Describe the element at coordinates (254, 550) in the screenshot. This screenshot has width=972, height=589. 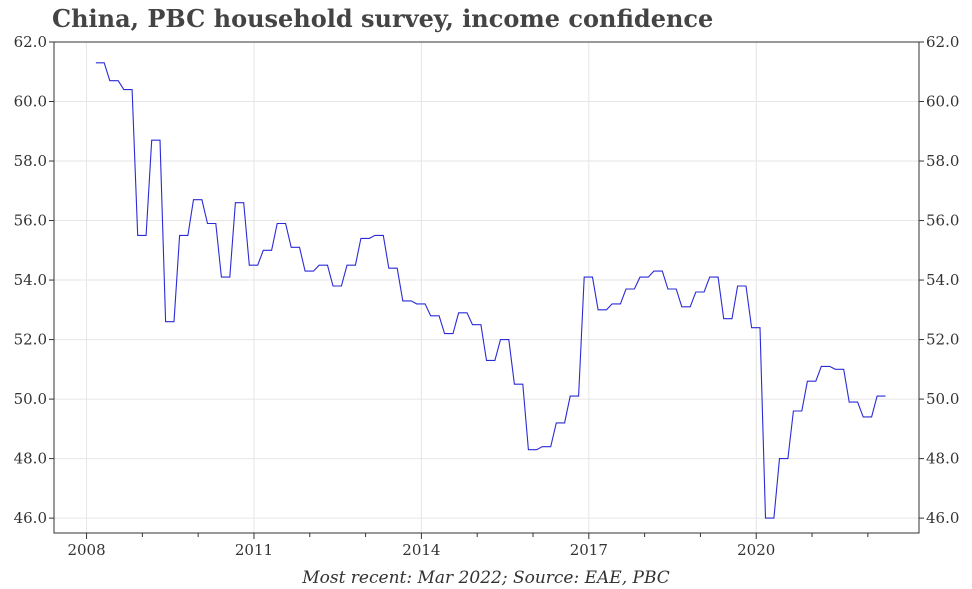
I see `x-tick-label: 2011` at that location.